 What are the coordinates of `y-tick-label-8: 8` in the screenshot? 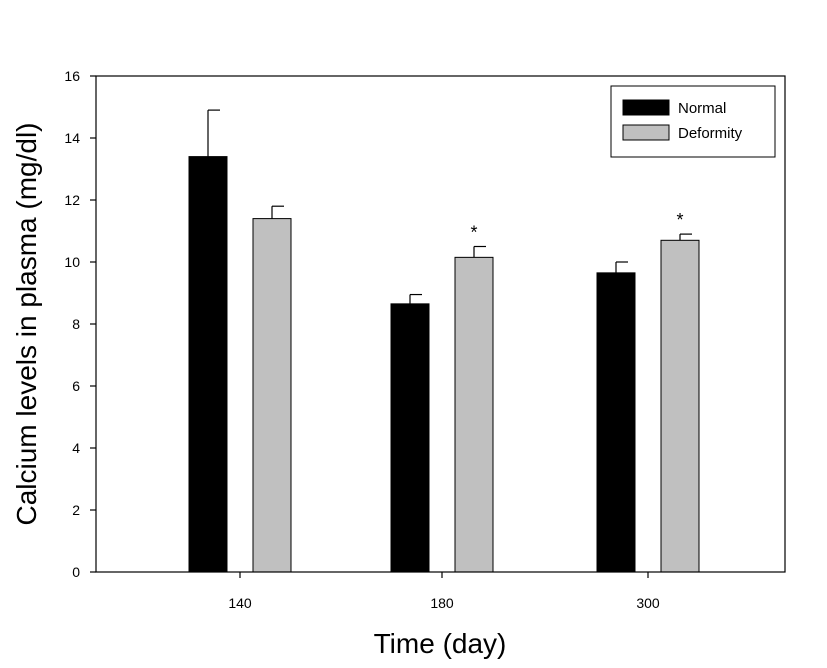 It's located at (76, 324).